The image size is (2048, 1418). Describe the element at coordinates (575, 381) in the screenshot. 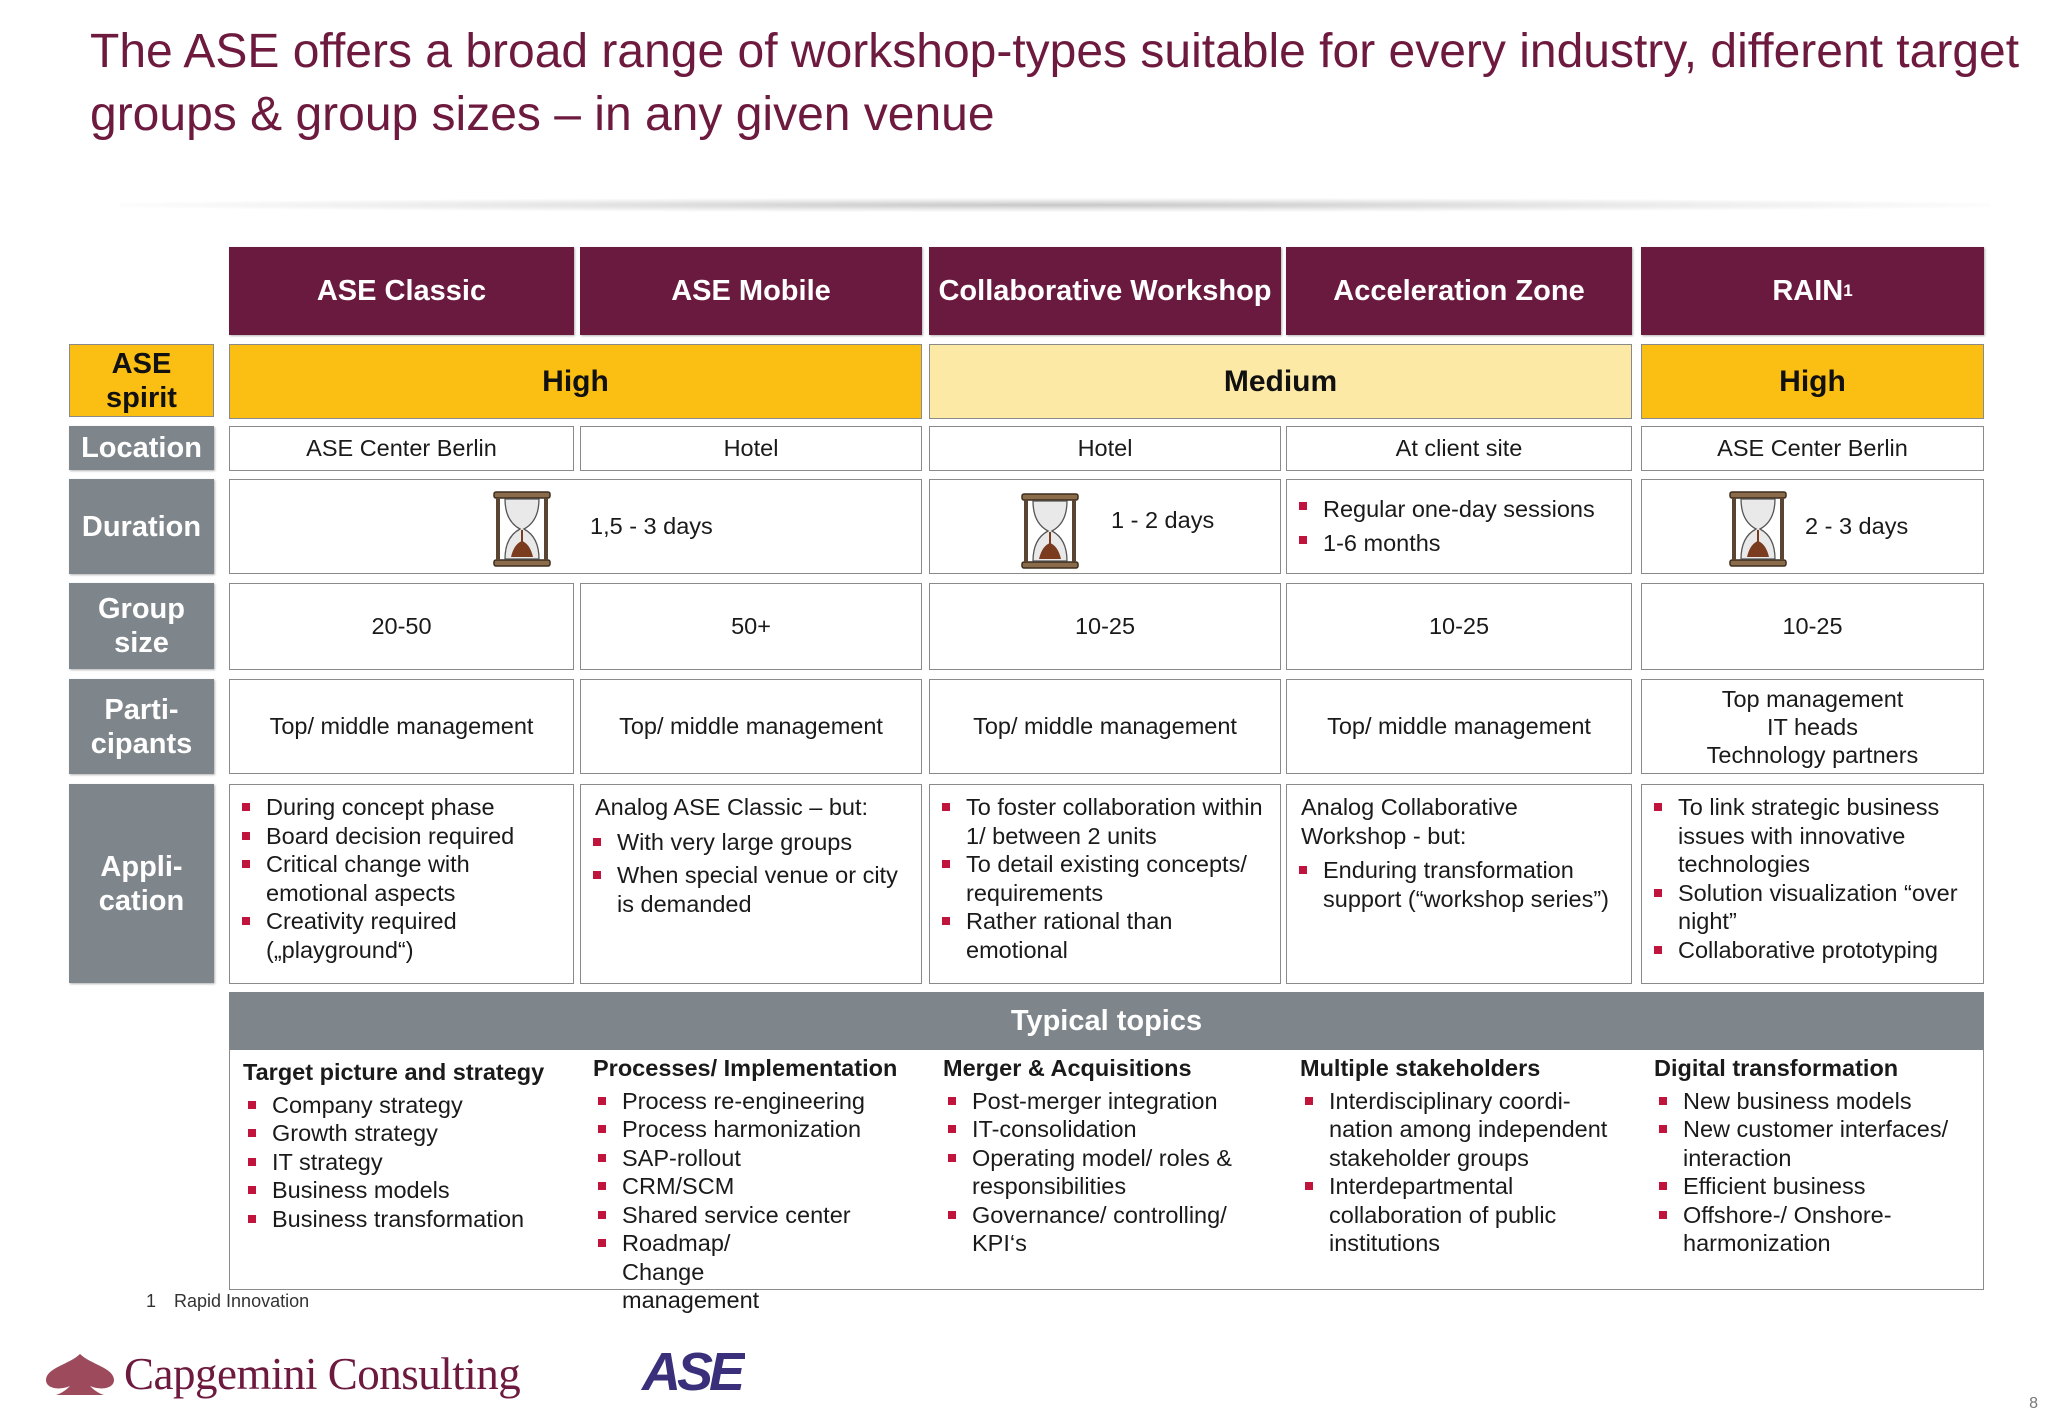

I see `spirit-classic-mobile: High` at that location.